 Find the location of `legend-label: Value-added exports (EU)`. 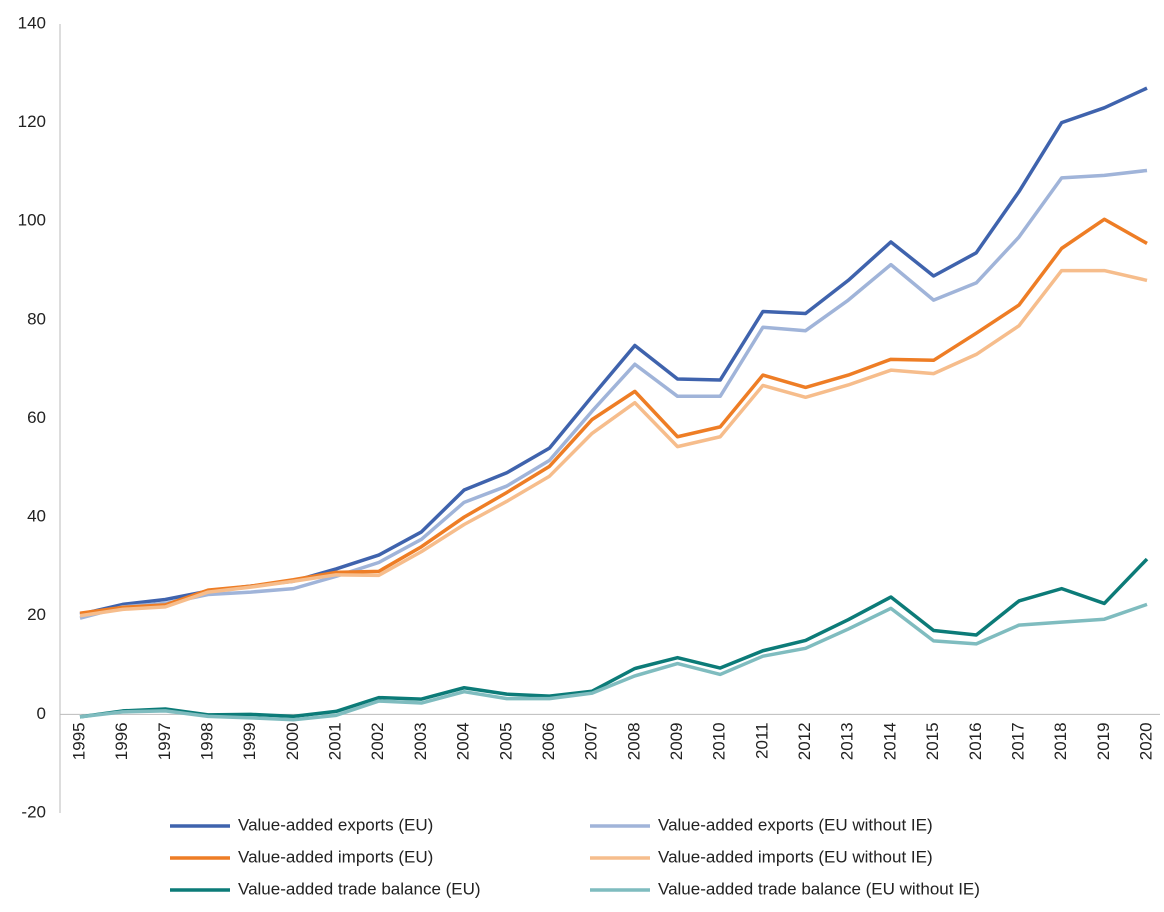

legend-label: Value-added exports (EU) is located at coordinates (335, 824).